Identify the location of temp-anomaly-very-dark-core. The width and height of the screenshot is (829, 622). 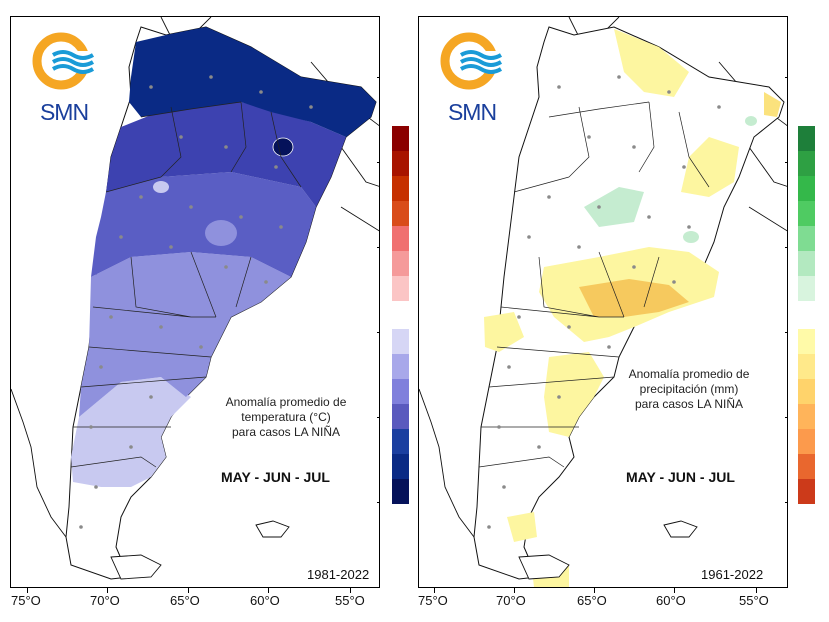
(283, 147).